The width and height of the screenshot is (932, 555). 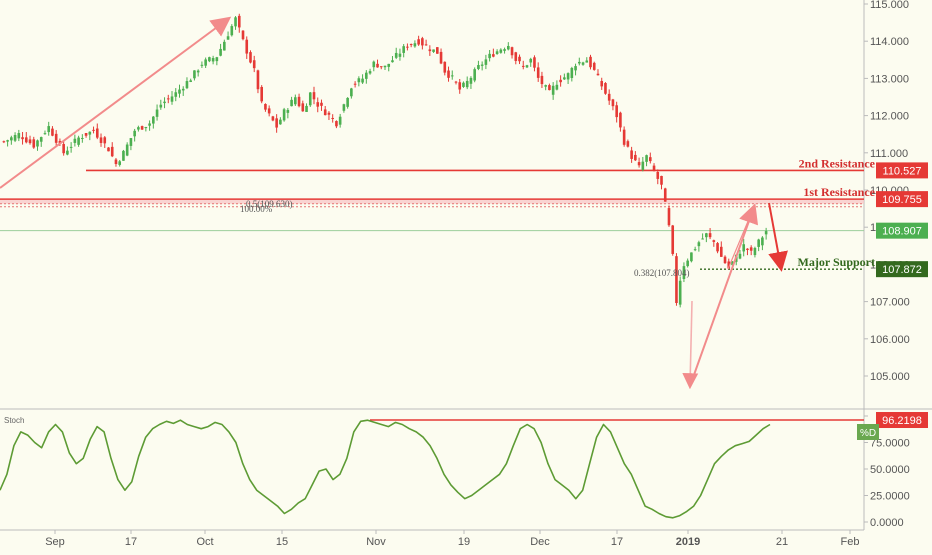 I want to click on stoch-title: Stoch, so click(x=14, y=420).